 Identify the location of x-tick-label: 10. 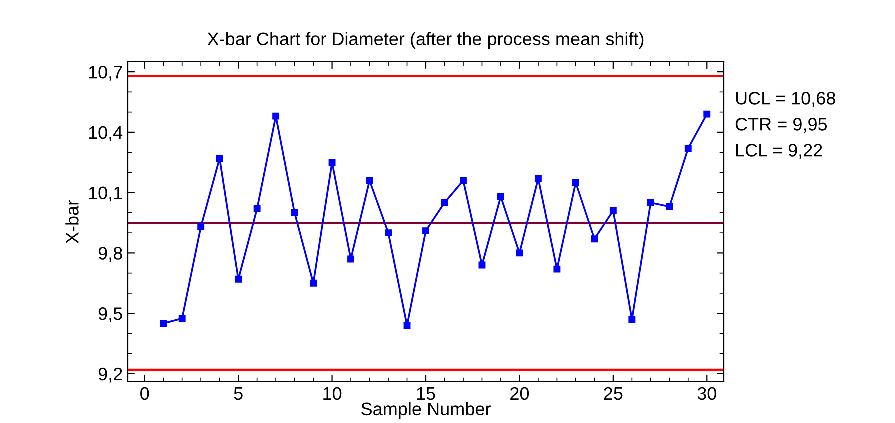
(333, 393).